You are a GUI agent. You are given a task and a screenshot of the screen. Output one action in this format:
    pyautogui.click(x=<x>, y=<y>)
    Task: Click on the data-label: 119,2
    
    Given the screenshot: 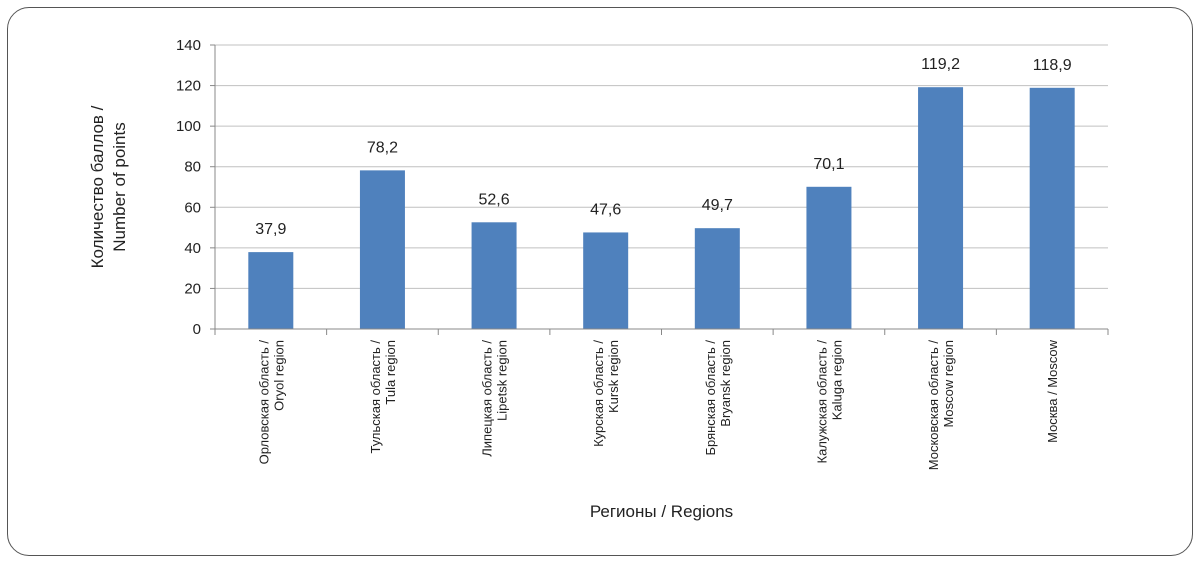 What is the action you would take?
    pyautogui.click(x=940, y=64)
    